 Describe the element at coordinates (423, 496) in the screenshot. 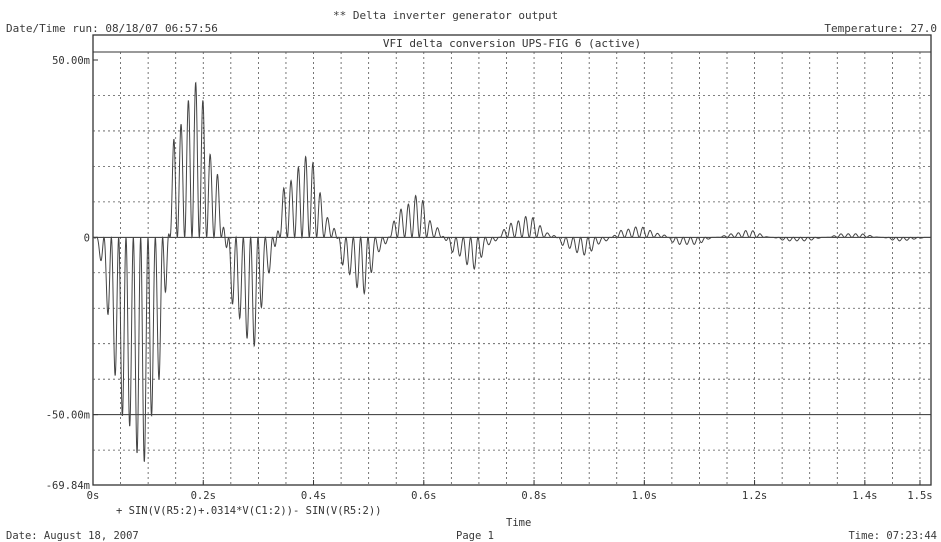

I see `x-tick-label: 0.6s` at that location.